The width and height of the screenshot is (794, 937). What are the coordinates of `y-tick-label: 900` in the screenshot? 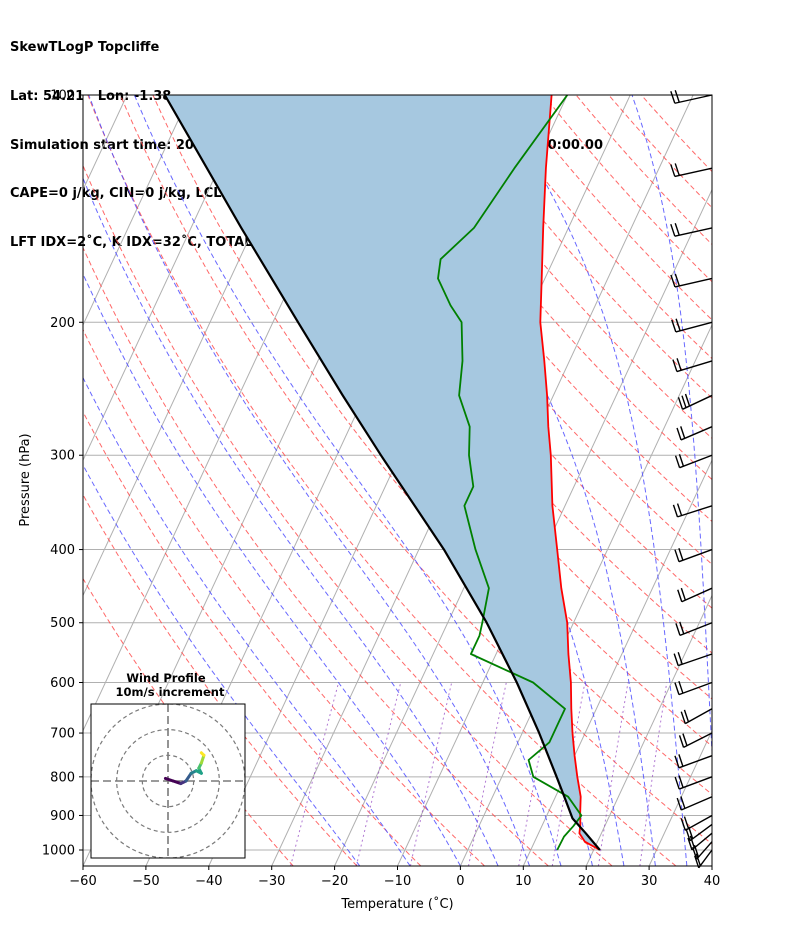 It's located at (62, 816).